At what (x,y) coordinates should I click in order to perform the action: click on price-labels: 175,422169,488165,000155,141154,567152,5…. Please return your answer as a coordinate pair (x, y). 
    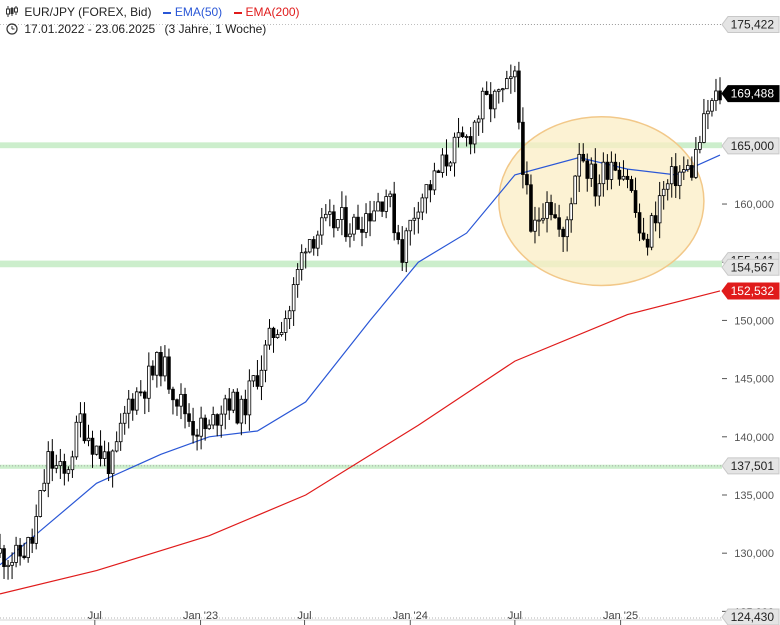
    Looking at the image, I should click on (750, 320).